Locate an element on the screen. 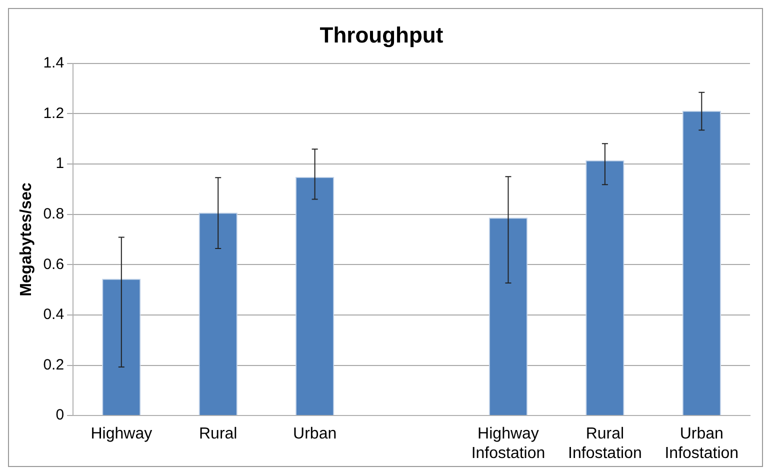 Image resolution: width=771 pixels, height=475 pixels. y-tick-label: 0 is located at coordinates (60, 415).